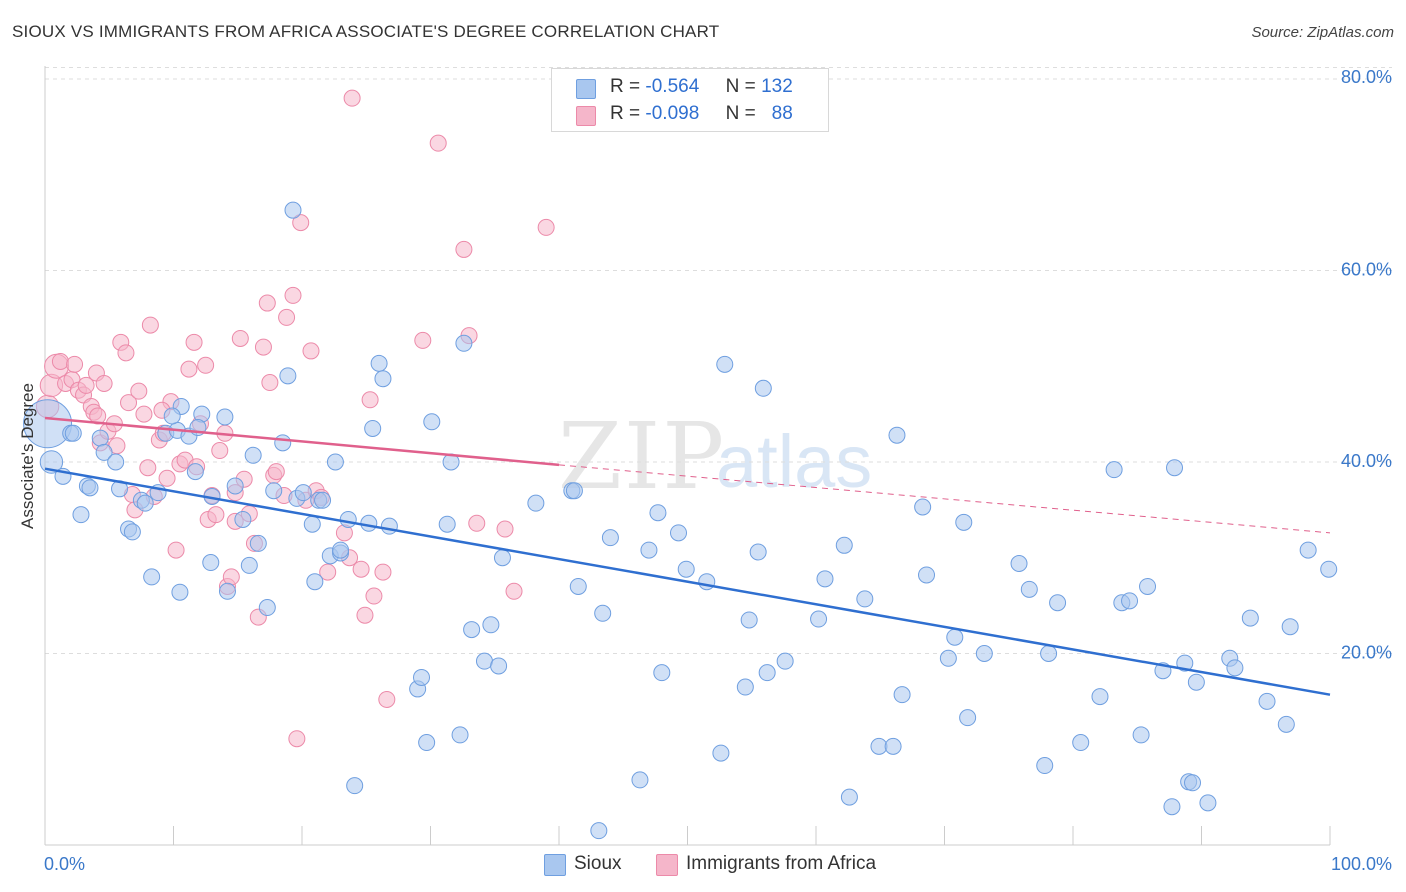  What do you see at coordinates (64, 864) in the screenshot?
I see `x-tick-label-min: 0.0%` at bounding box center [64, 864].